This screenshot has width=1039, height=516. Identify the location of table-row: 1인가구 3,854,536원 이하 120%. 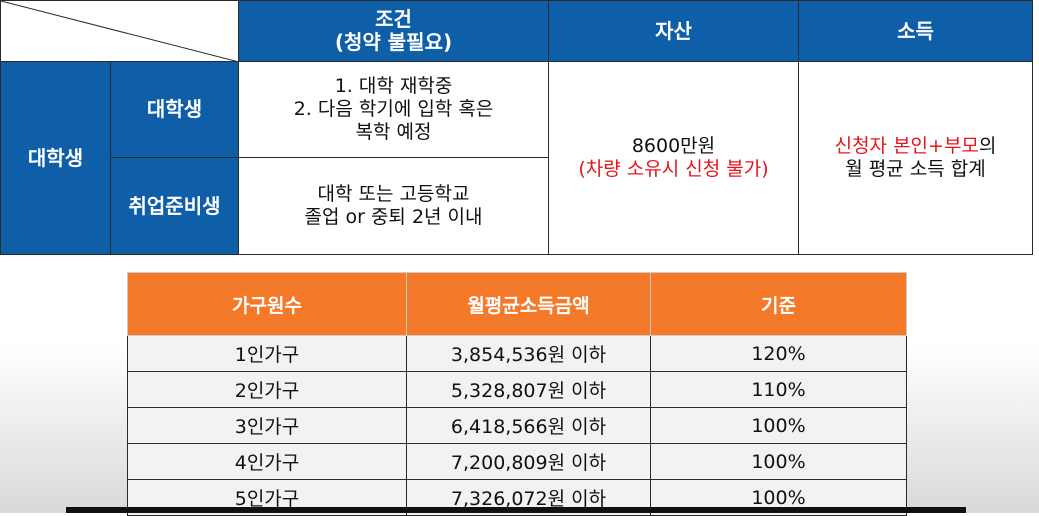
(517, 353).